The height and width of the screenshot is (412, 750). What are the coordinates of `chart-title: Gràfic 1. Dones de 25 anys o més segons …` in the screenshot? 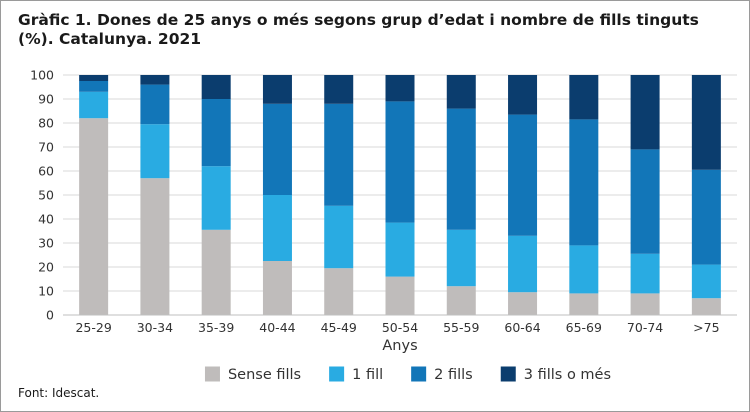 It's located at (358, 29).